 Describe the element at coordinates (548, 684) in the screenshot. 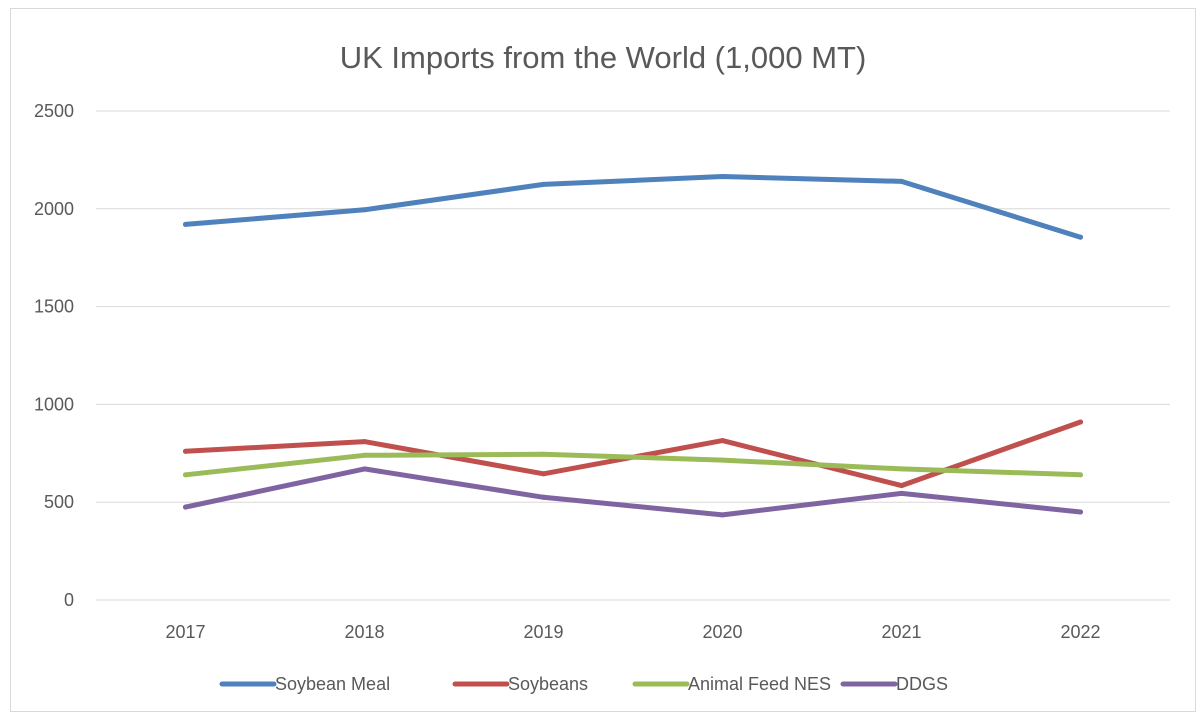

I see `legend-label: Soybeans` at that location.